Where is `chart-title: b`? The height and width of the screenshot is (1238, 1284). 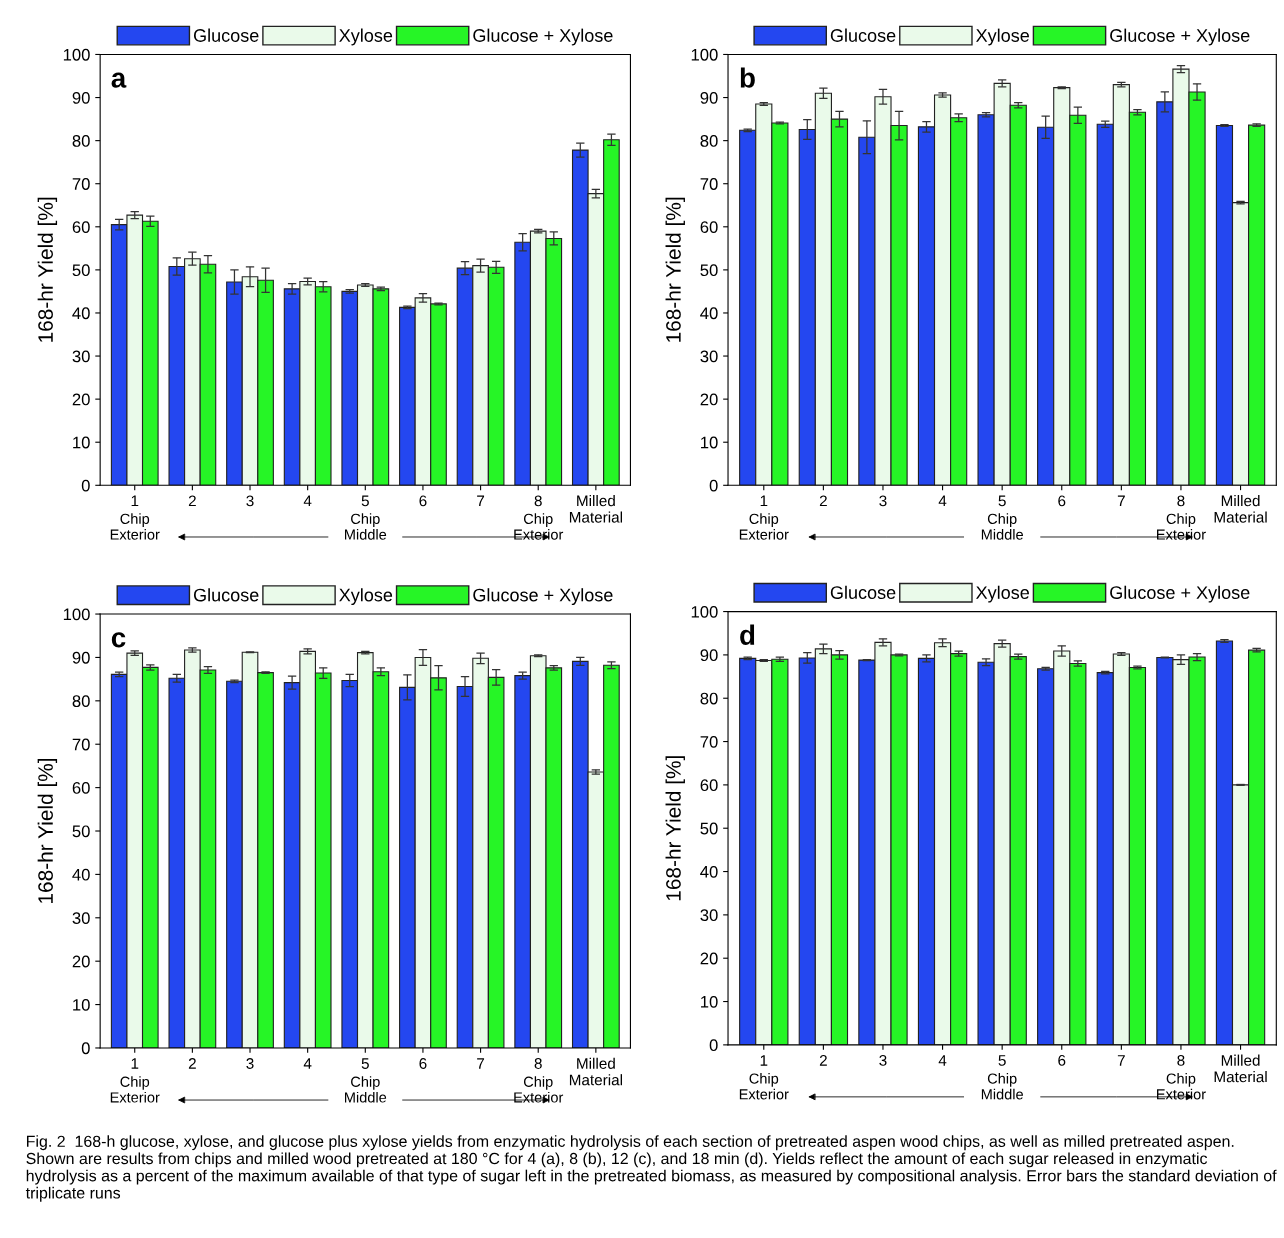
chart-title: b is located at coordinates (747, 77).